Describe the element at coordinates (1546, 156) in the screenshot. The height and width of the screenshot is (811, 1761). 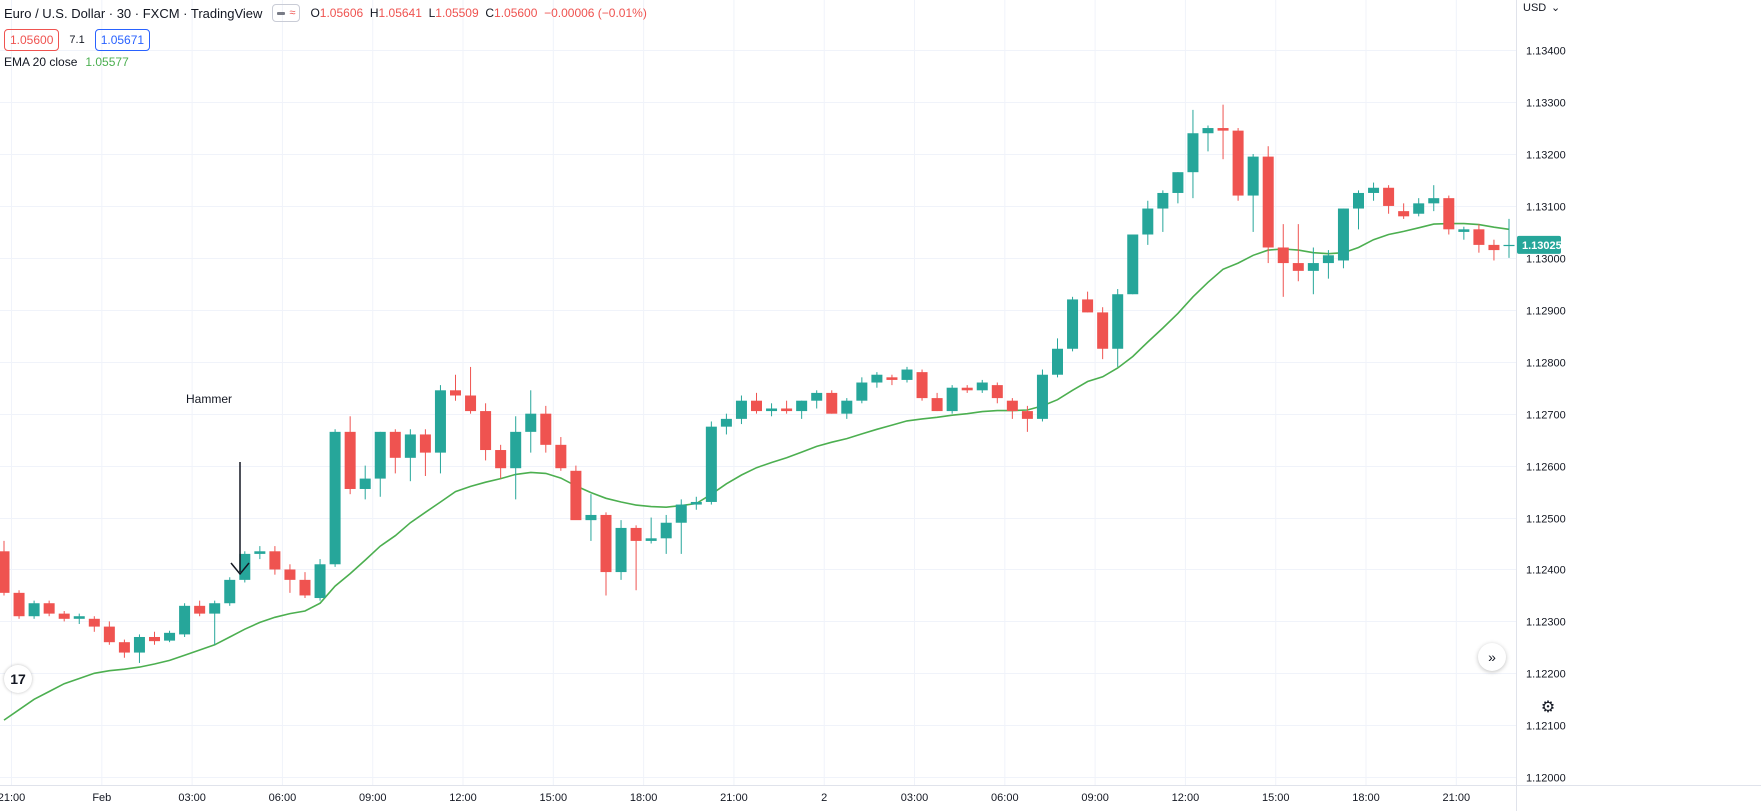
I see `price-tick-label: 1.13200` at that location.